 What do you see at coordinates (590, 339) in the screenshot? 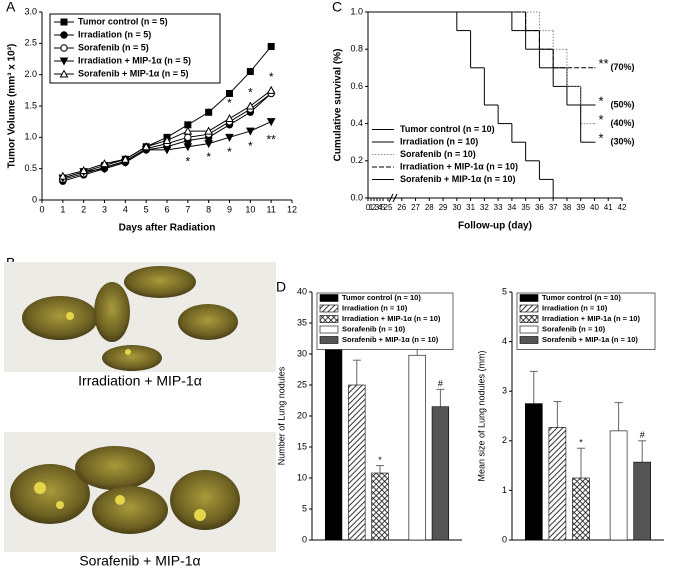
I see `legend-label: Sorafenib + MIP-1a (n = 10)` at bounding box center [590, 339].